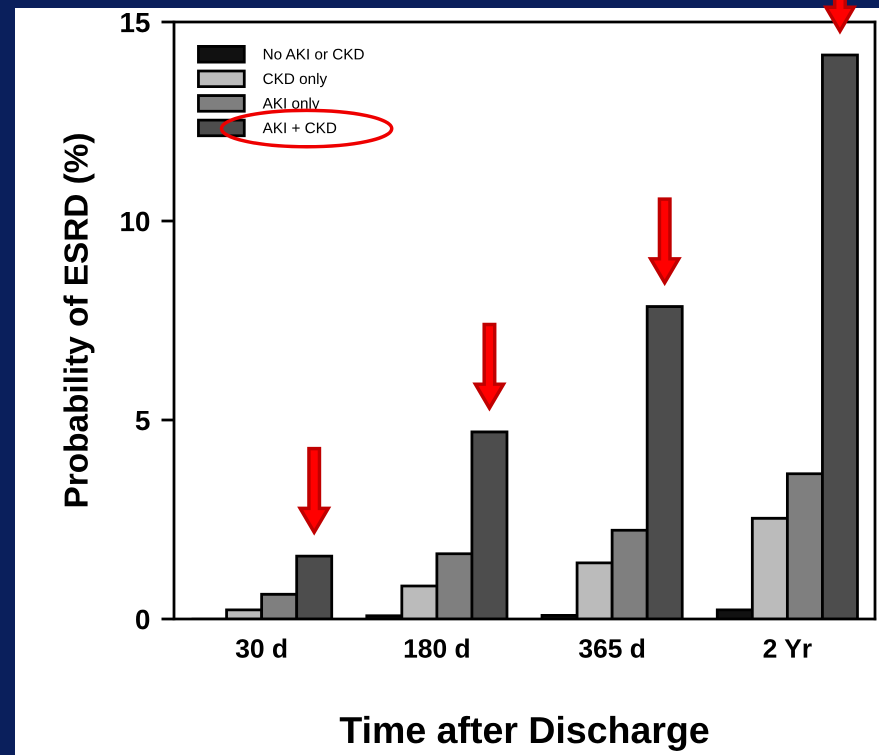  Describe the element at coordinates (143, 620) in the screenshot. I see `y-tick-label: 0` at that location.